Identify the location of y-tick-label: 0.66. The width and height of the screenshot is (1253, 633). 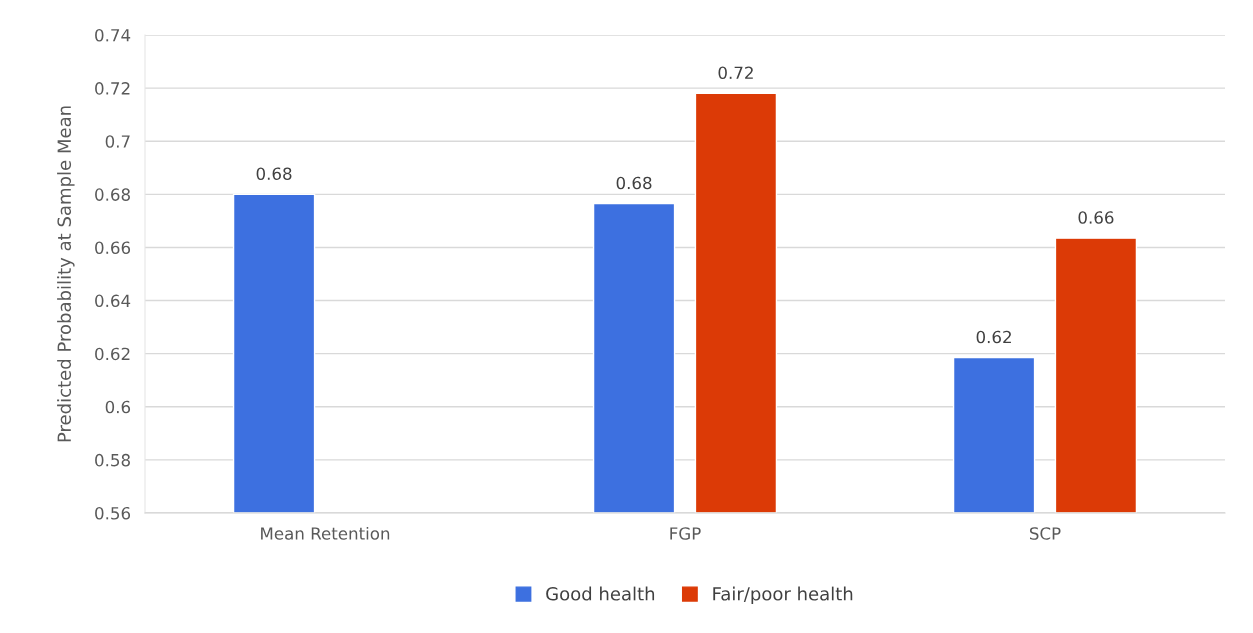
(113, 248).